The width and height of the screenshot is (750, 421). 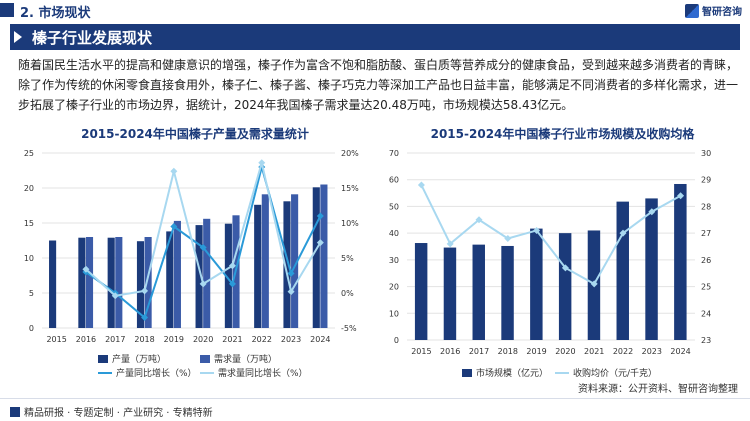 What do you see at coordinates (29, 223) in the screenshot?
I see `y-tick-label: 15` at bounding box center [29, 223].